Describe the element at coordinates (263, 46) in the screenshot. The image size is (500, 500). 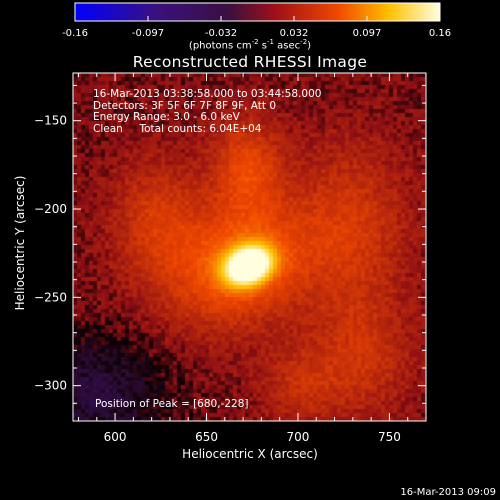
I see `units-mid: s` at that location.